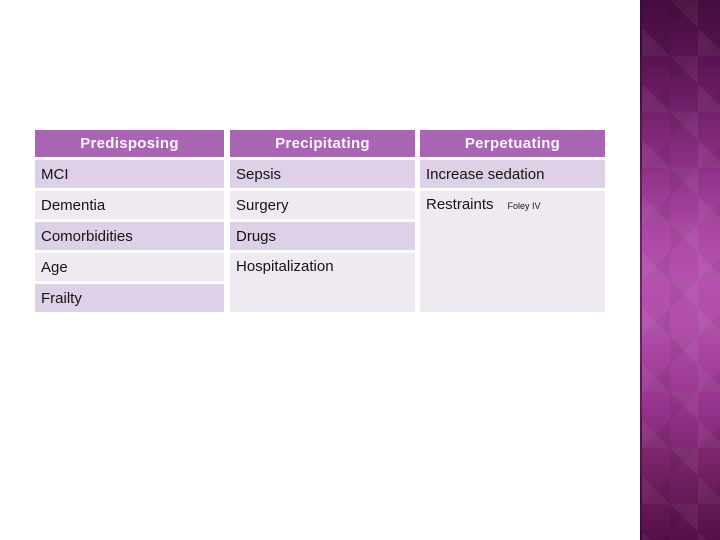 The height and width of the screenshot is (540, 720). Describe the element at coordinates (322, 282) in the screenshot. I see `table-cell-hospitalization: Hospitalization` at that location.